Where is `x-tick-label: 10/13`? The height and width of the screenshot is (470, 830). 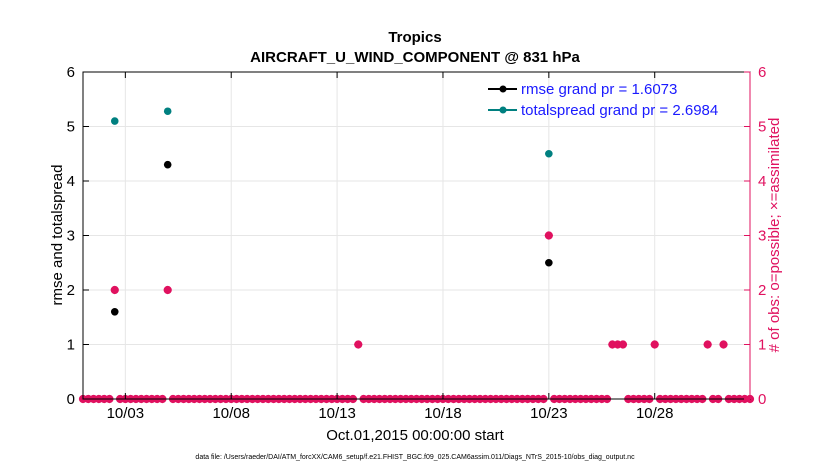 x-tick-label: 10/13 is located at coordinates (337, 413).